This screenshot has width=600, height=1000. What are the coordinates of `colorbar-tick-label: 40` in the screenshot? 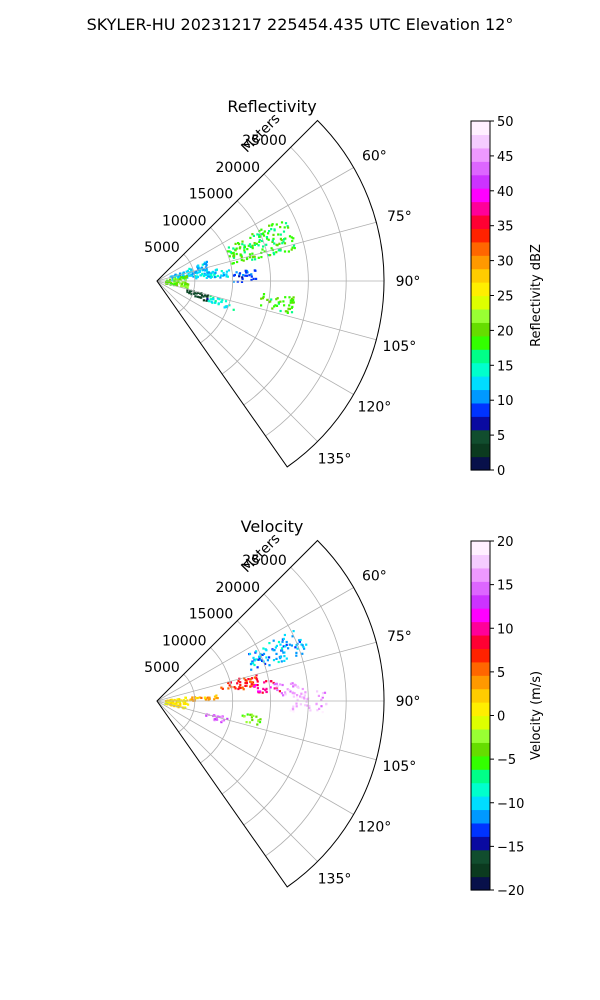 It's located at (505, 192).